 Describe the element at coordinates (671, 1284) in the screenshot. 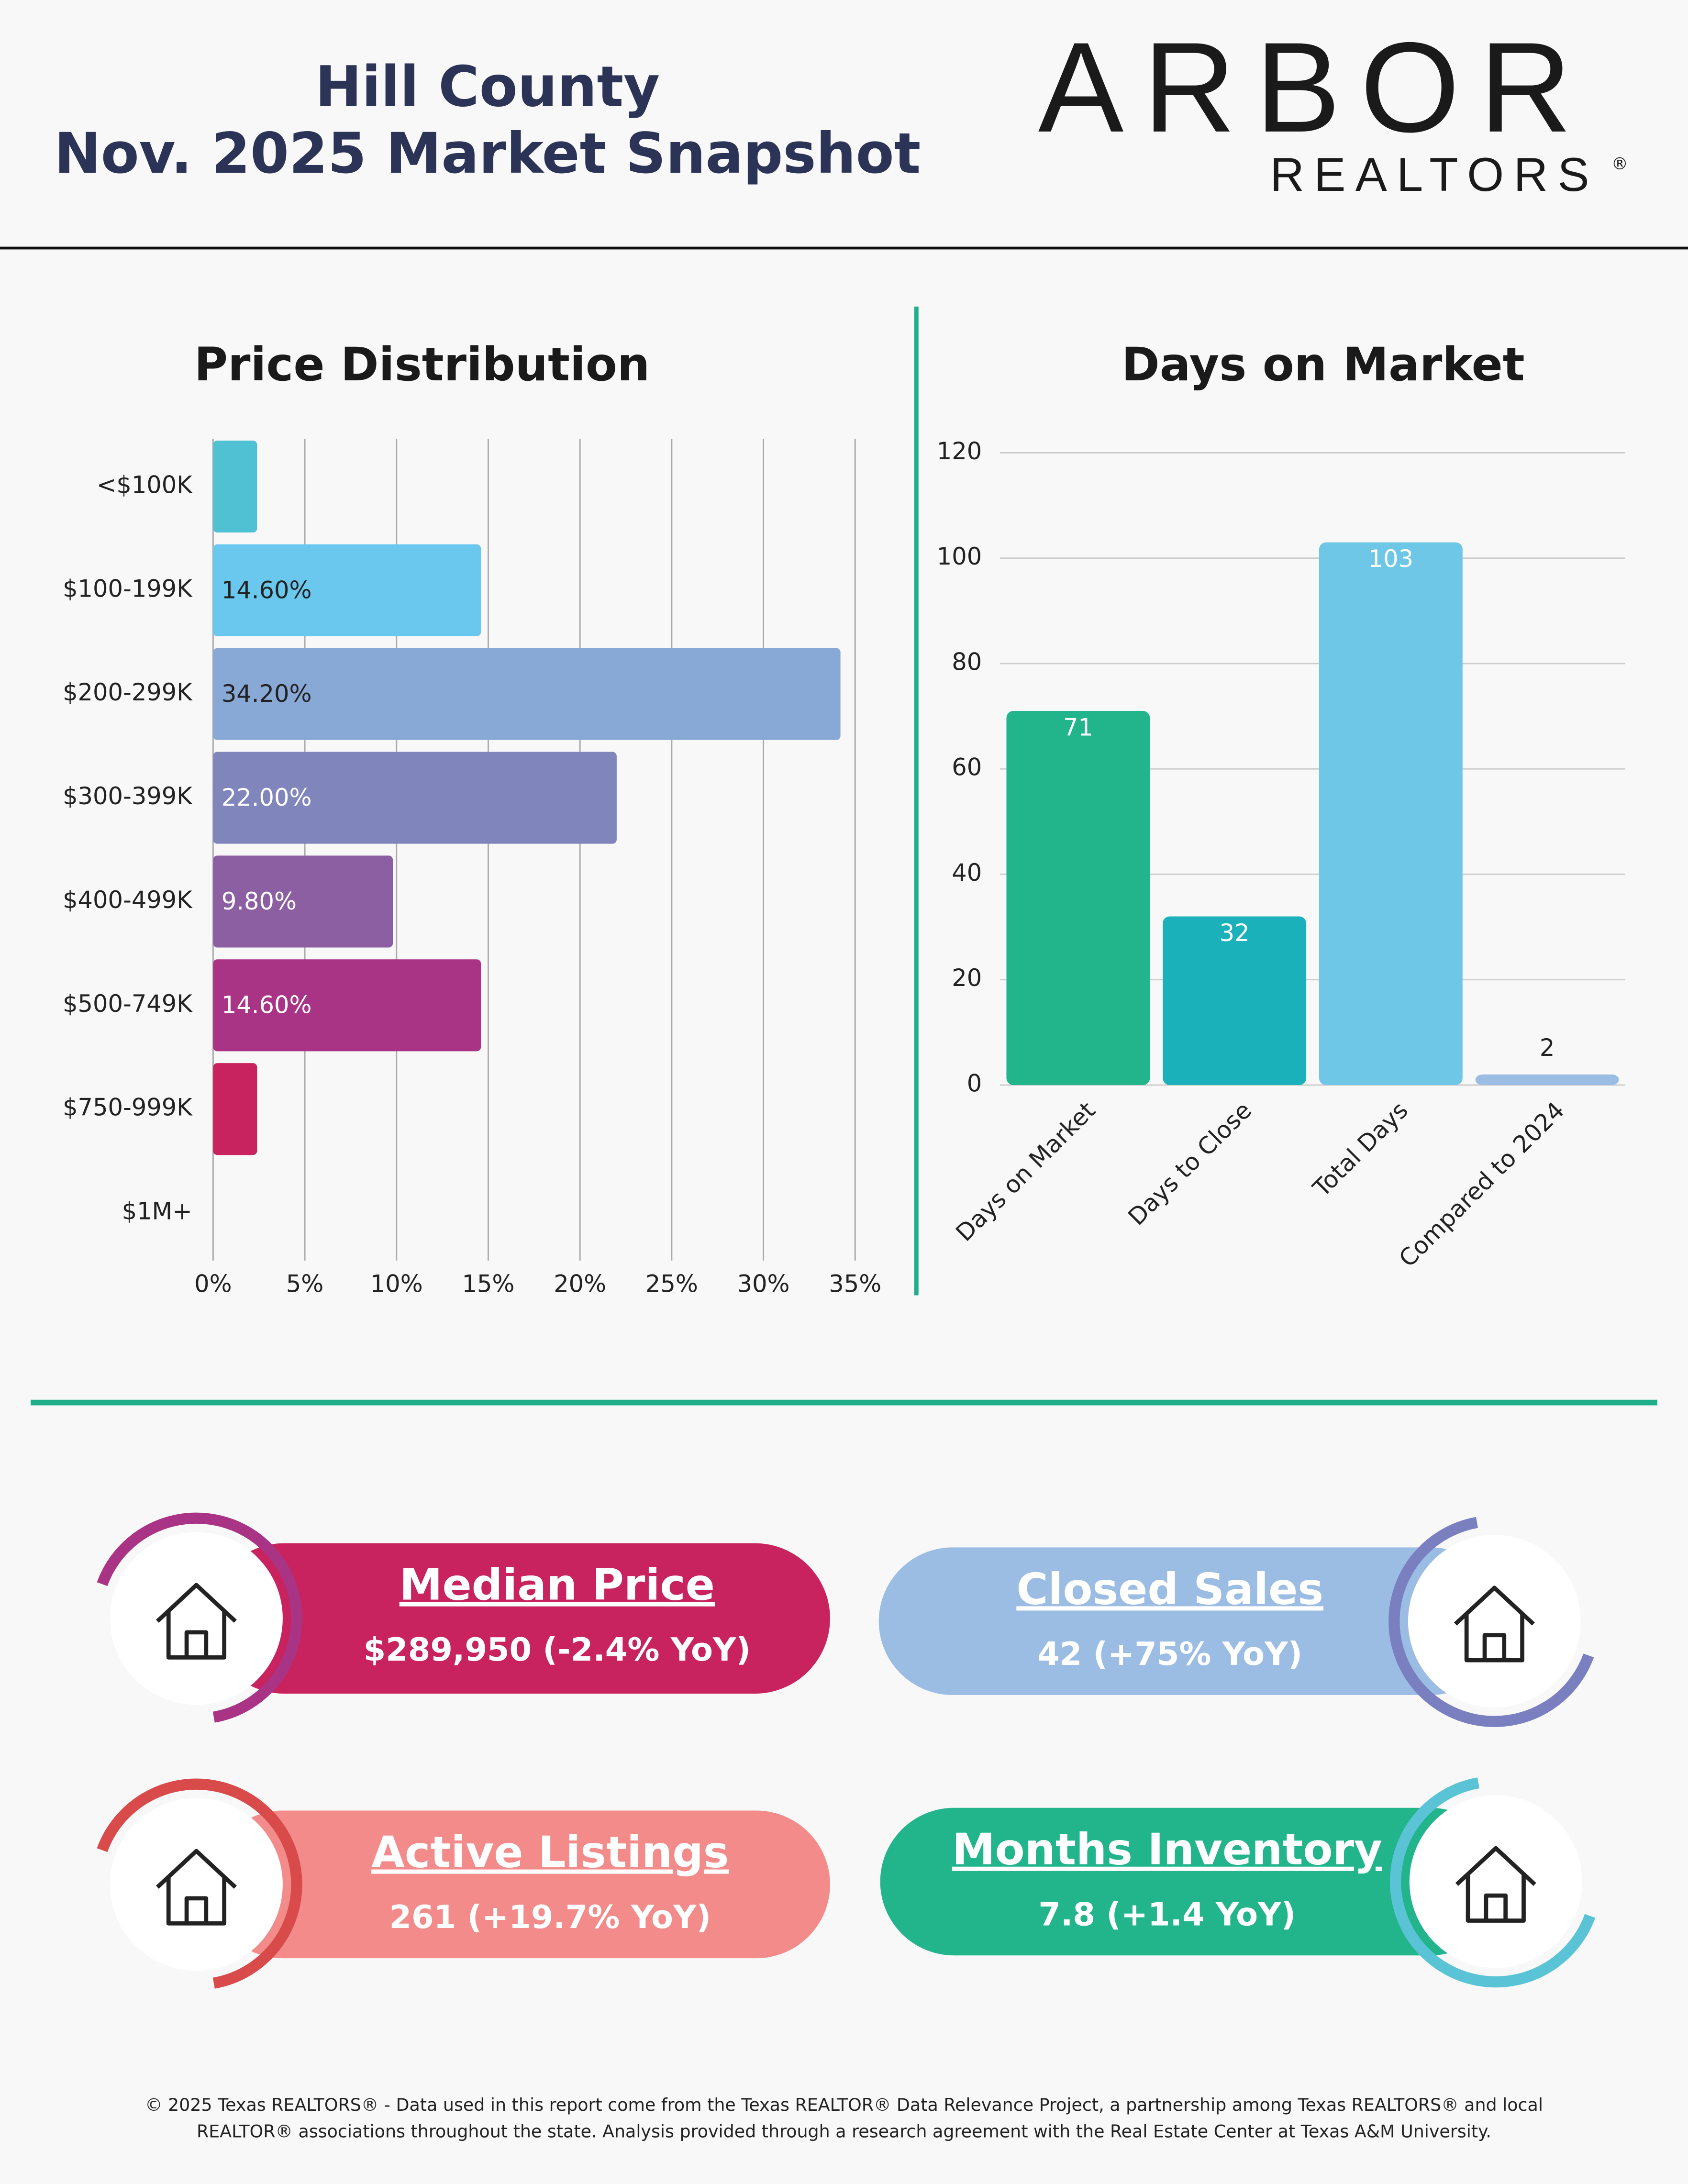

I see `x-tick-label: 25%` at that location.